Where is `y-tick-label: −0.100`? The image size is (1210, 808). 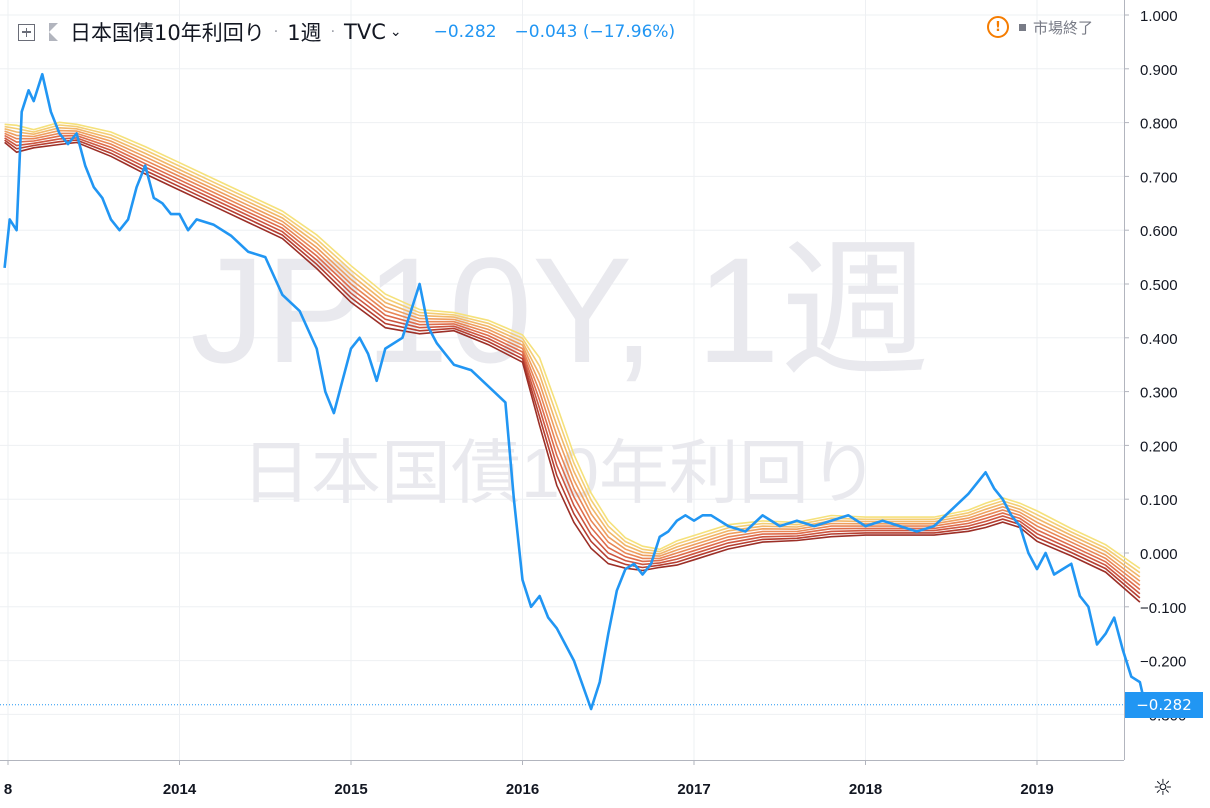 y-tick-label: −0.100 is located at coordinates (1163, 608).